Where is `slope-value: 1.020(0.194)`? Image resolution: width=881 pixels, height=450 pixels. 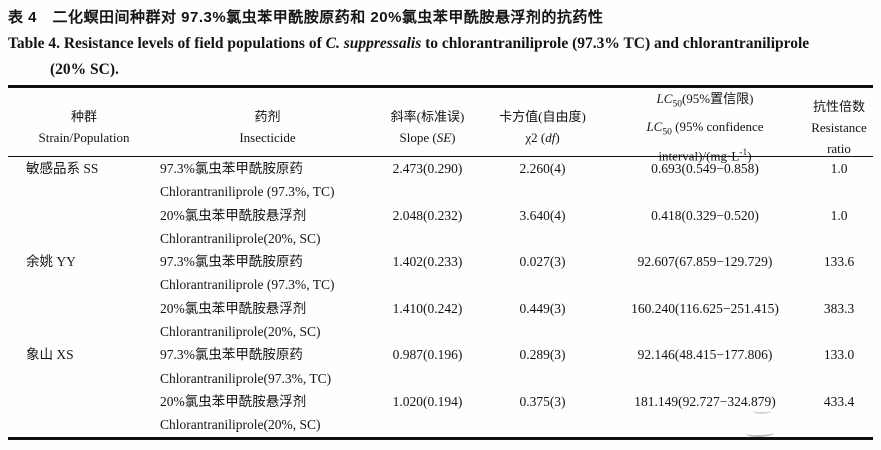
slope-value: 1.020(0.194) is located at coordinates (427, 401).